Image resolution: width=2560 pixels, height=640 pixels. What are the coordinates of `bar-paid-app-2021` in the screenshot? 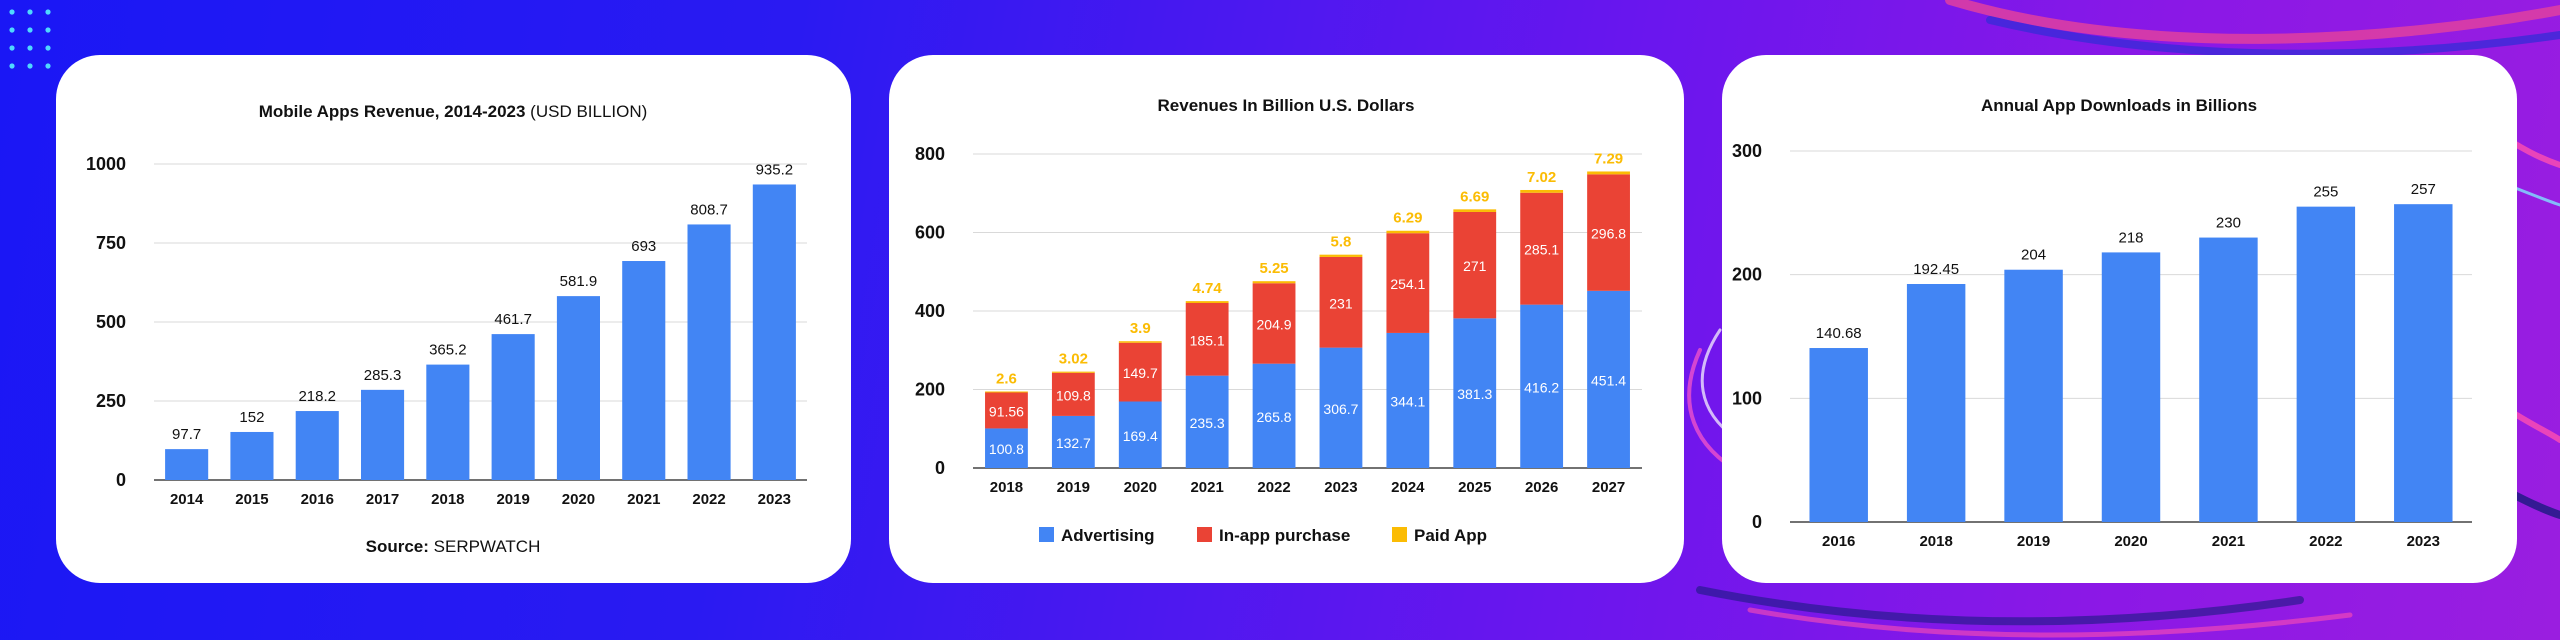 It's located at (1207, 302).